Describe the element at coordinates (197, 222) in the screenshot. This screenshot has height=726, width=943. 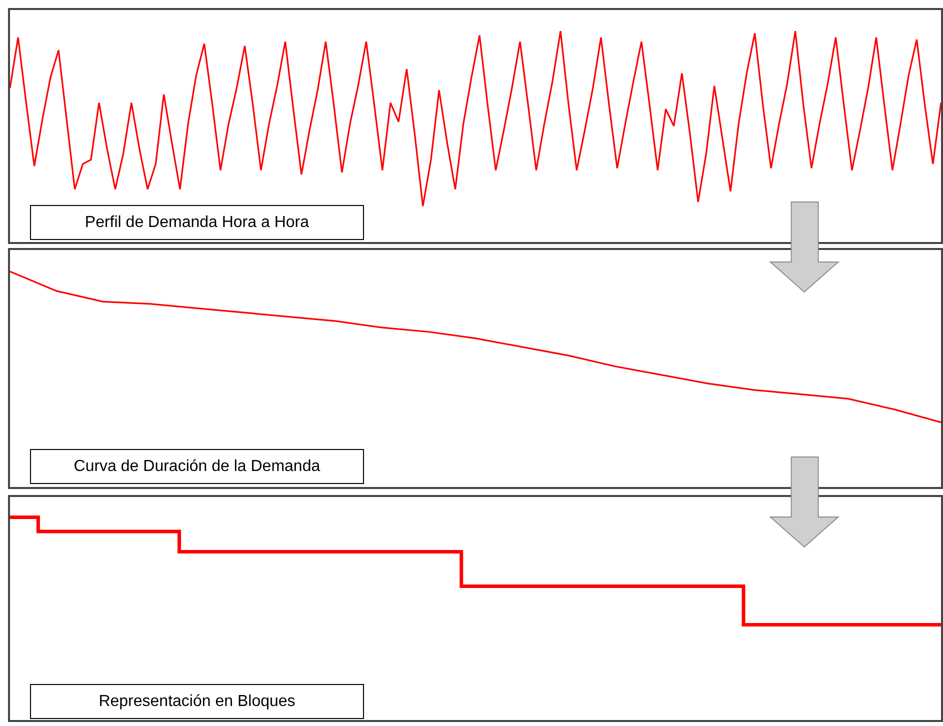
I see `annotation: Perfil de Demanda Hora a Hora` at that location.